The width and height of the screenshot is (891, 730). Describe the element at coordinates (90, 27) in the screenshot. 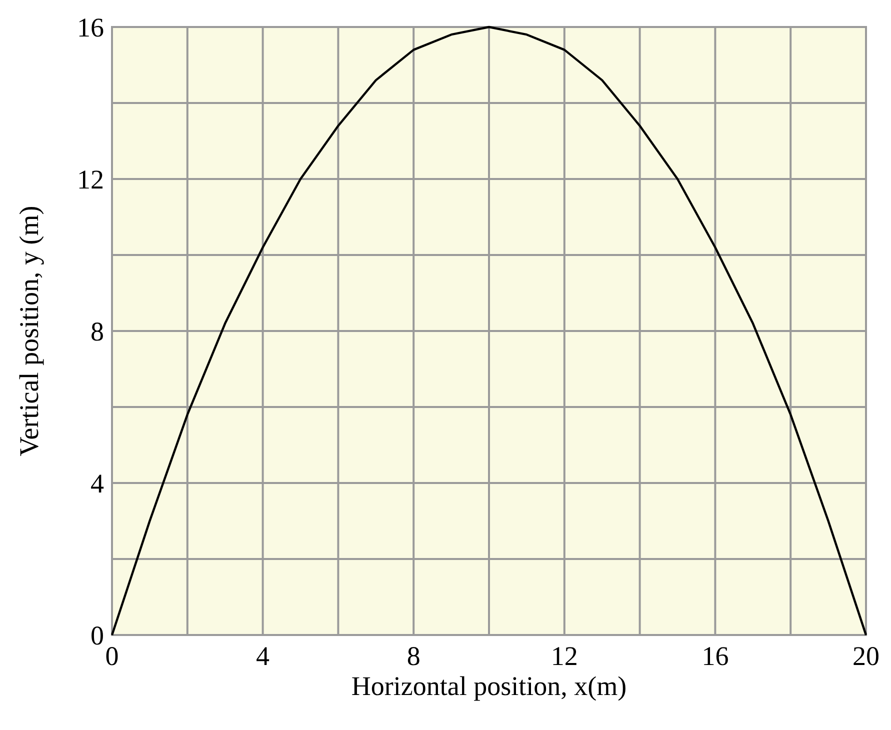

I see `y-tick-label: 16` at that location.